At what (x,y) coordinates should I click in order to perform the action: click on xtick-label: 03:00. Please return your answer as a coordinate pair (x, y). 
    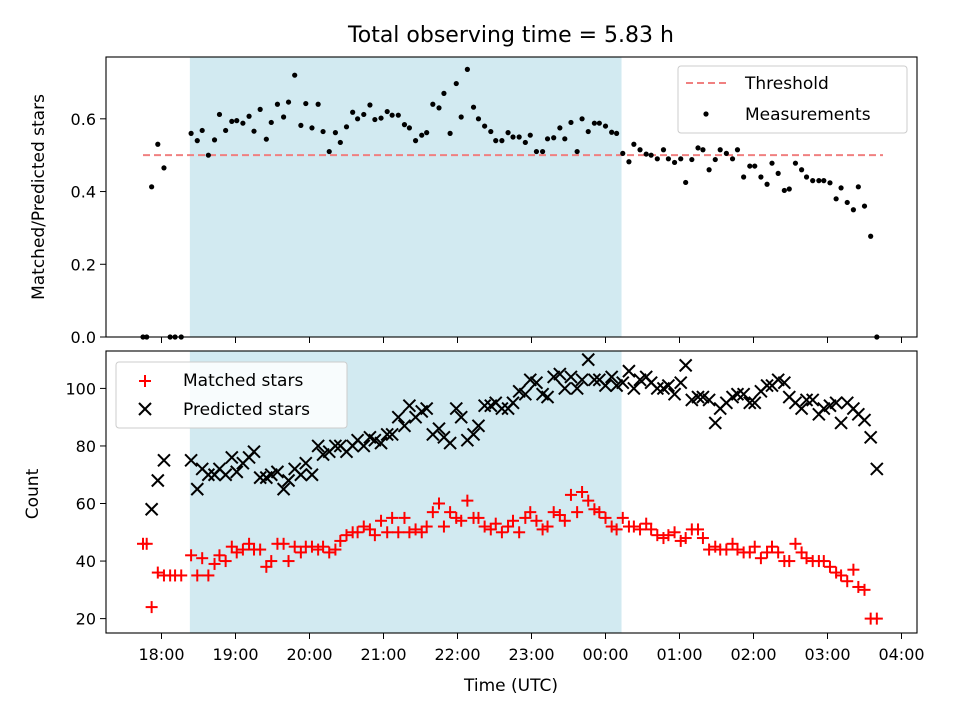
    Looking at the image, I should click on (827, 654).